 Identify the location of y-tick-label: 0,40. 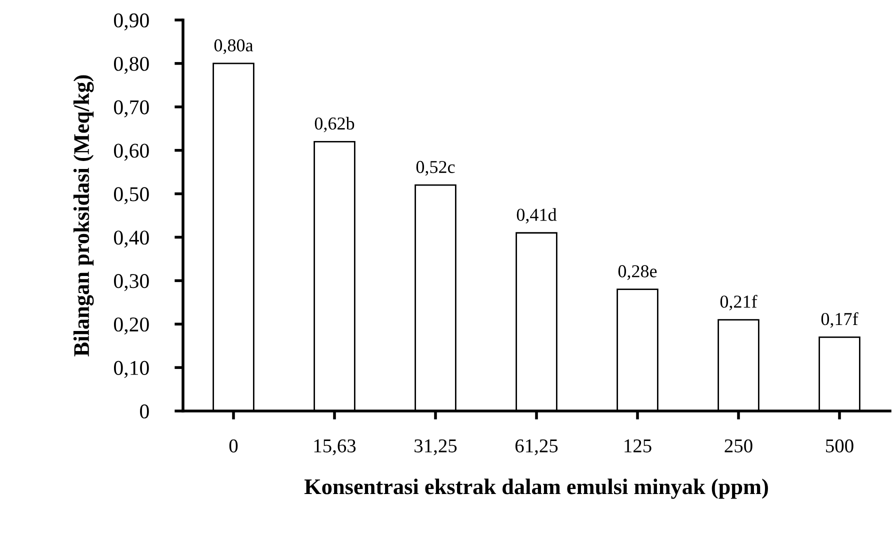
(131, 239).